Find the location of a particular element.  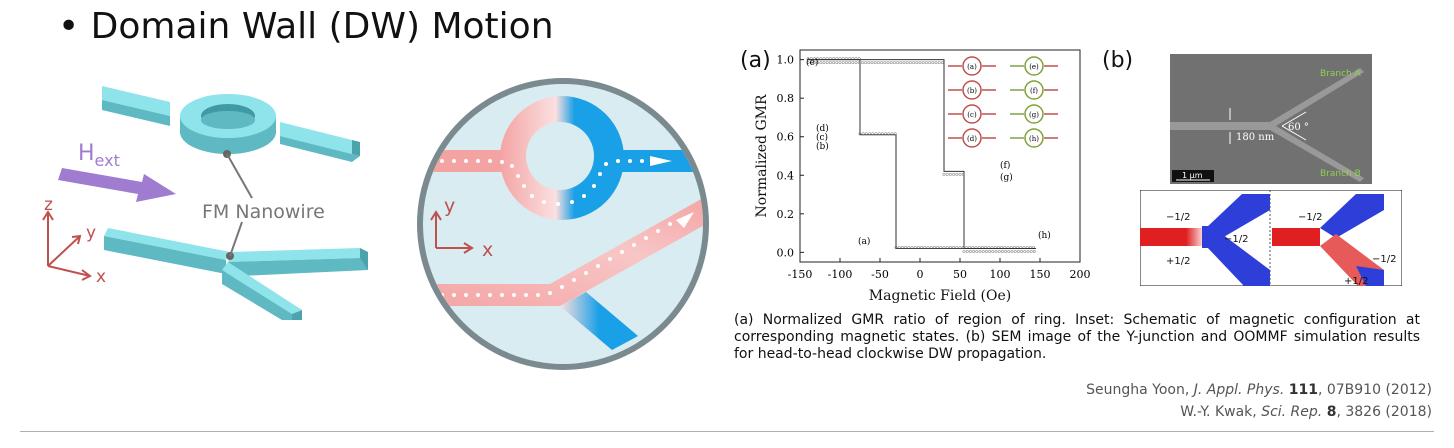

sim-right-label-2: −1/2 is located at coordinates (1384, 259).